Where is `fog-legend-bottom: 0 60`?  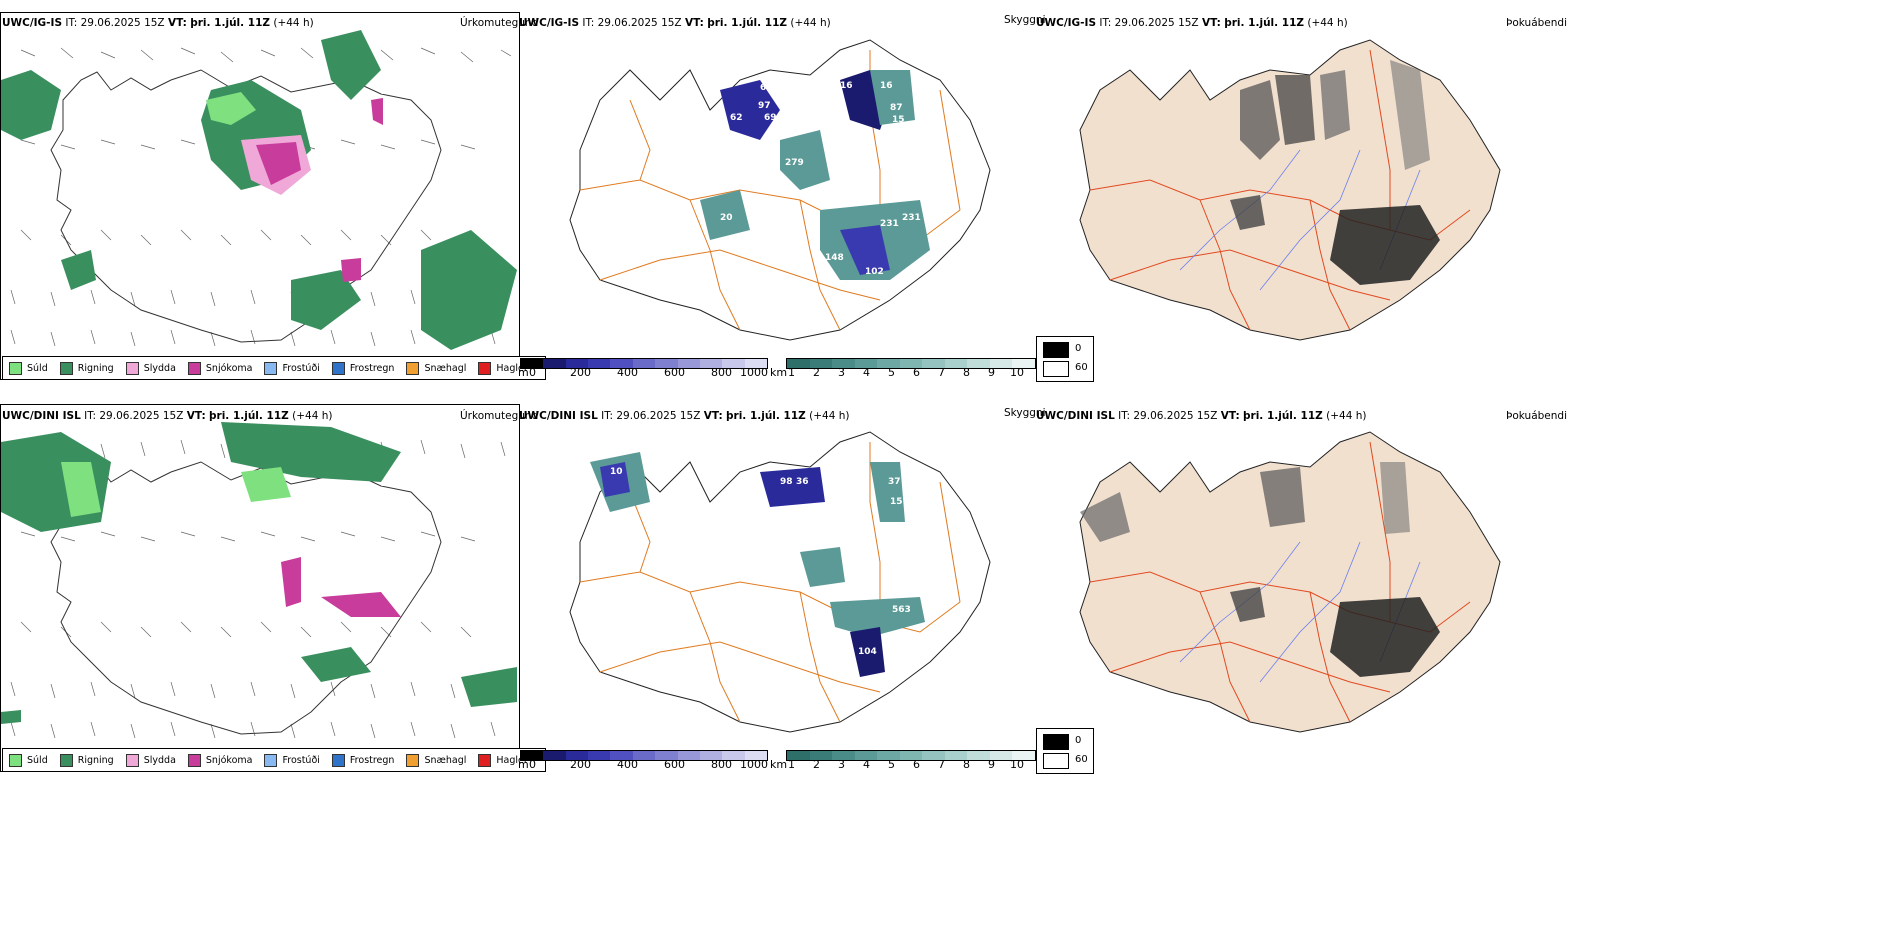
fog-legend-bottom: 0 60 is located at coordinates (1065, 751).